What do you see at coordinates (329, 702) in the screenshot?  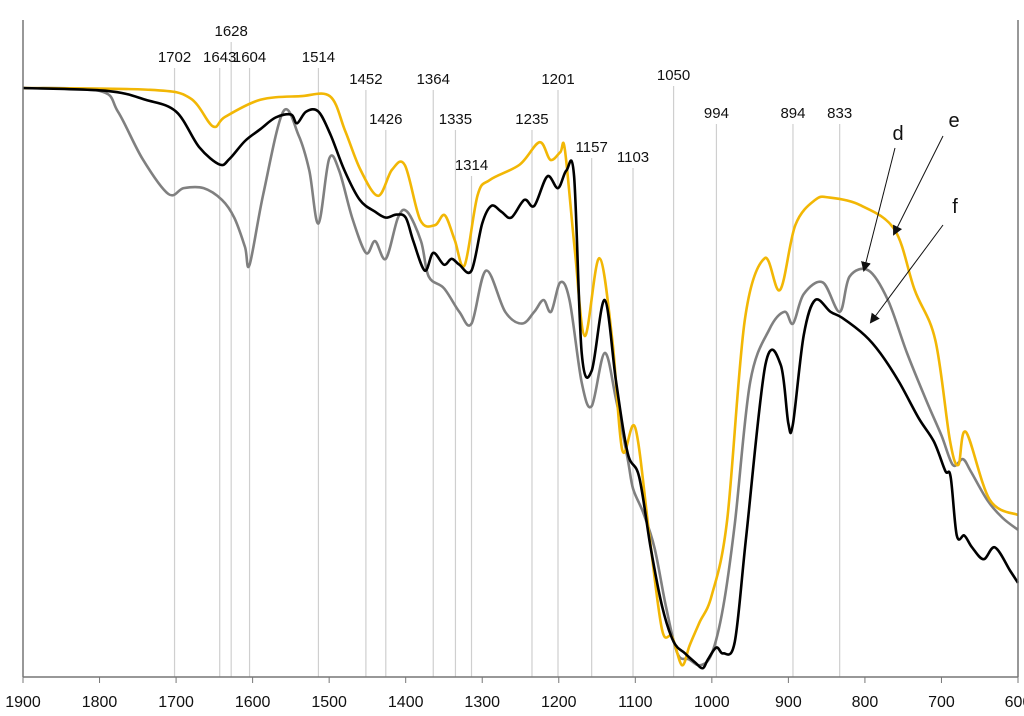 I see `x-tick-label: 1500` at bounding box center [329, 702].